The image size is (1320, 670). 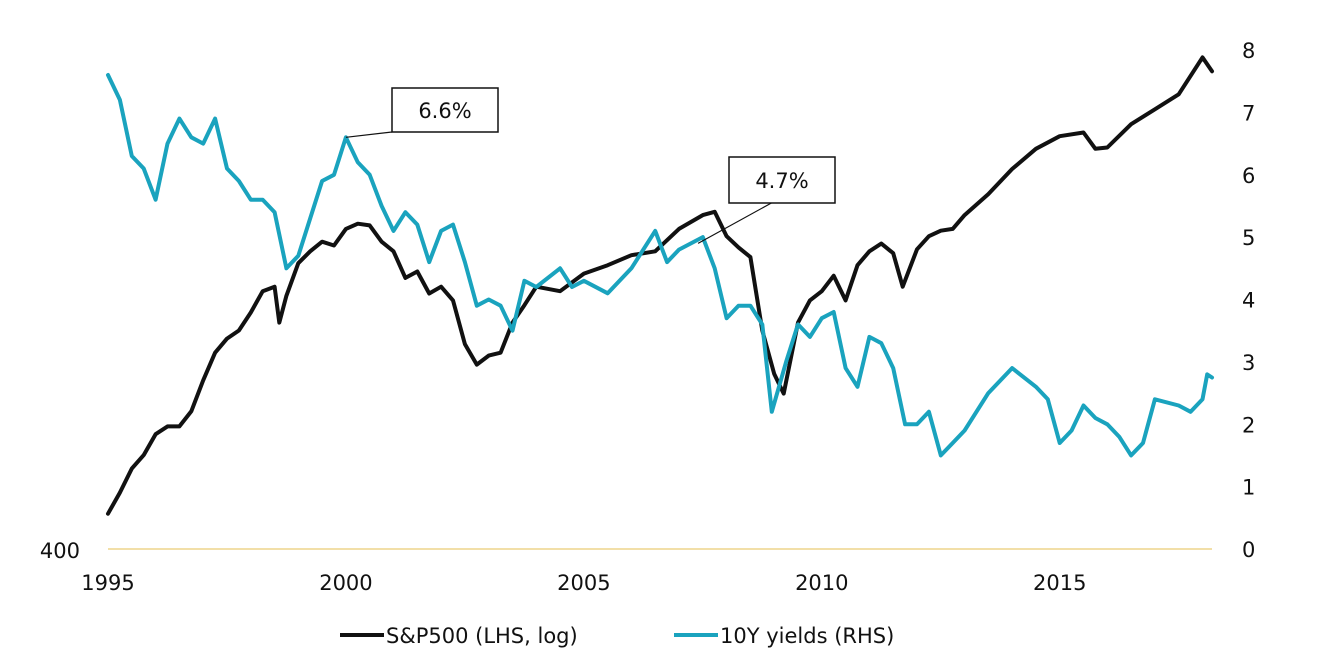 I want to click on left-axis-min-label: 400, so click(x=60, y=551).